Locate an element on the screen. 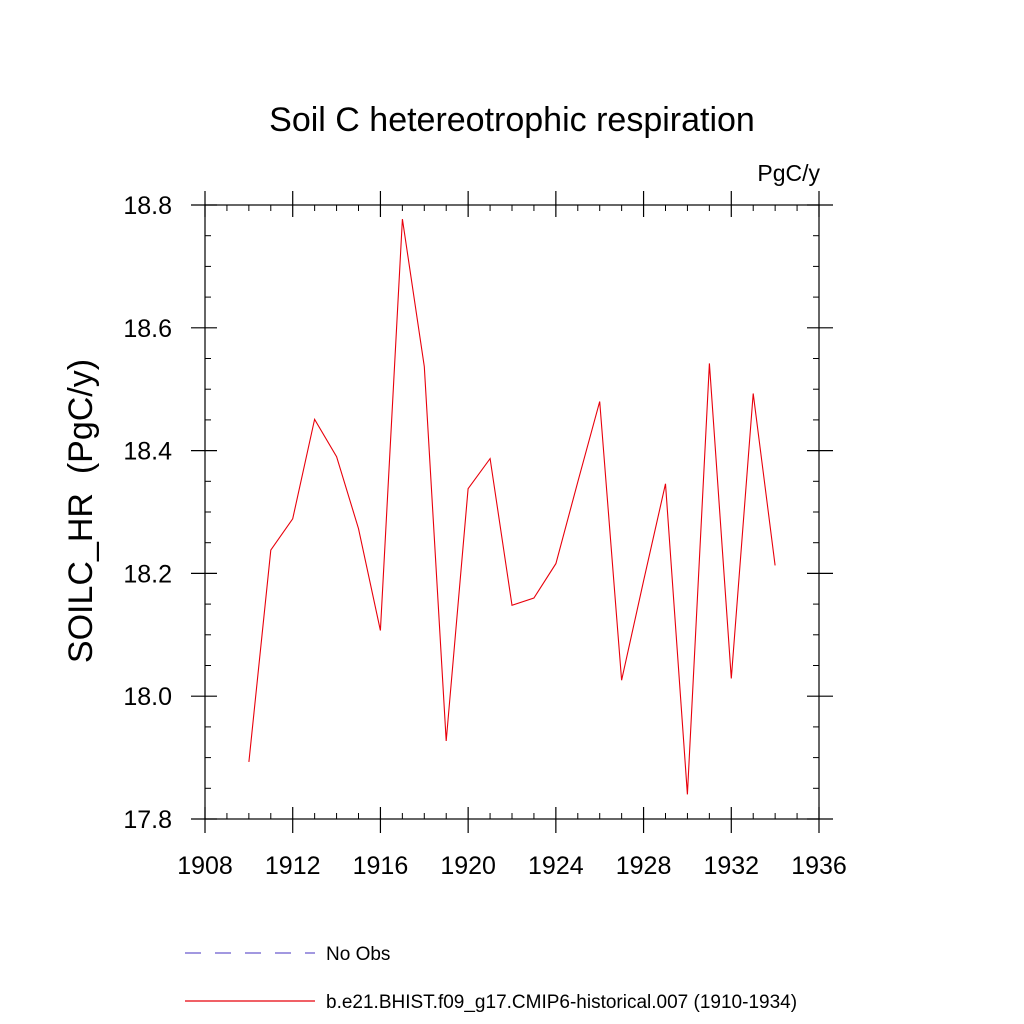  units-label: PgC/y is located at coordinates (788, 173).